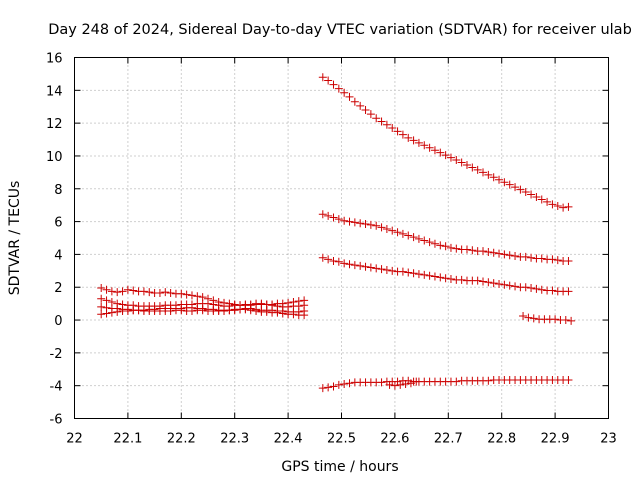 This screenshot has height=480, width=640. I want to click on x-tick-label: 22.1, so click(127, 439).